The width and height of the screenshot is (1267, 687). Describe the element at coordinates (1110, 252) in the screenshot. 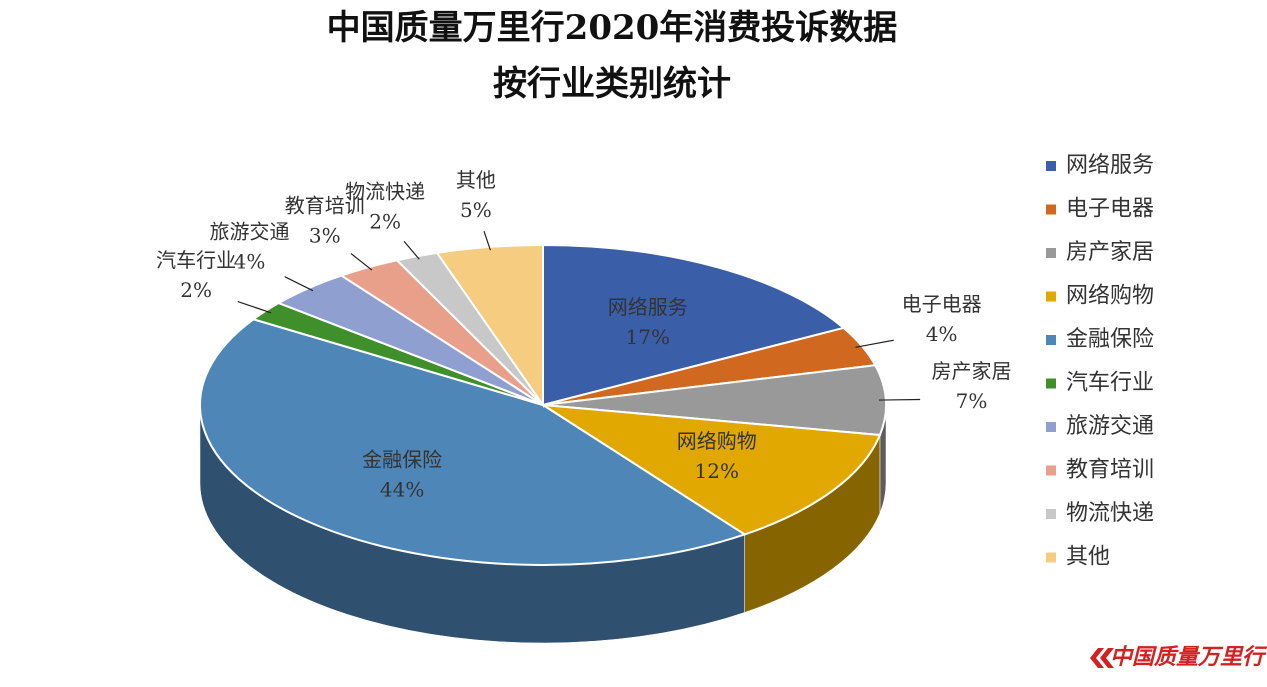

I see `legend-label: 房产家居` at that location.